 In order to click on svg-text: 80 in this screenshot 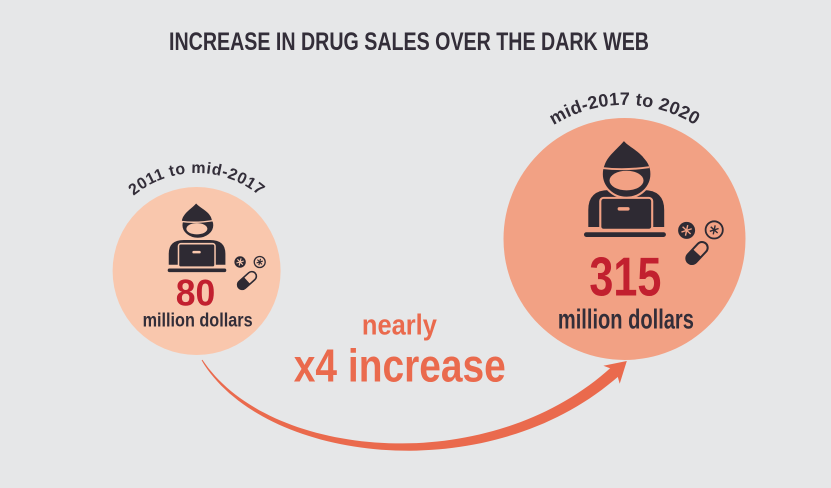, I will do `click(196, 293)`.